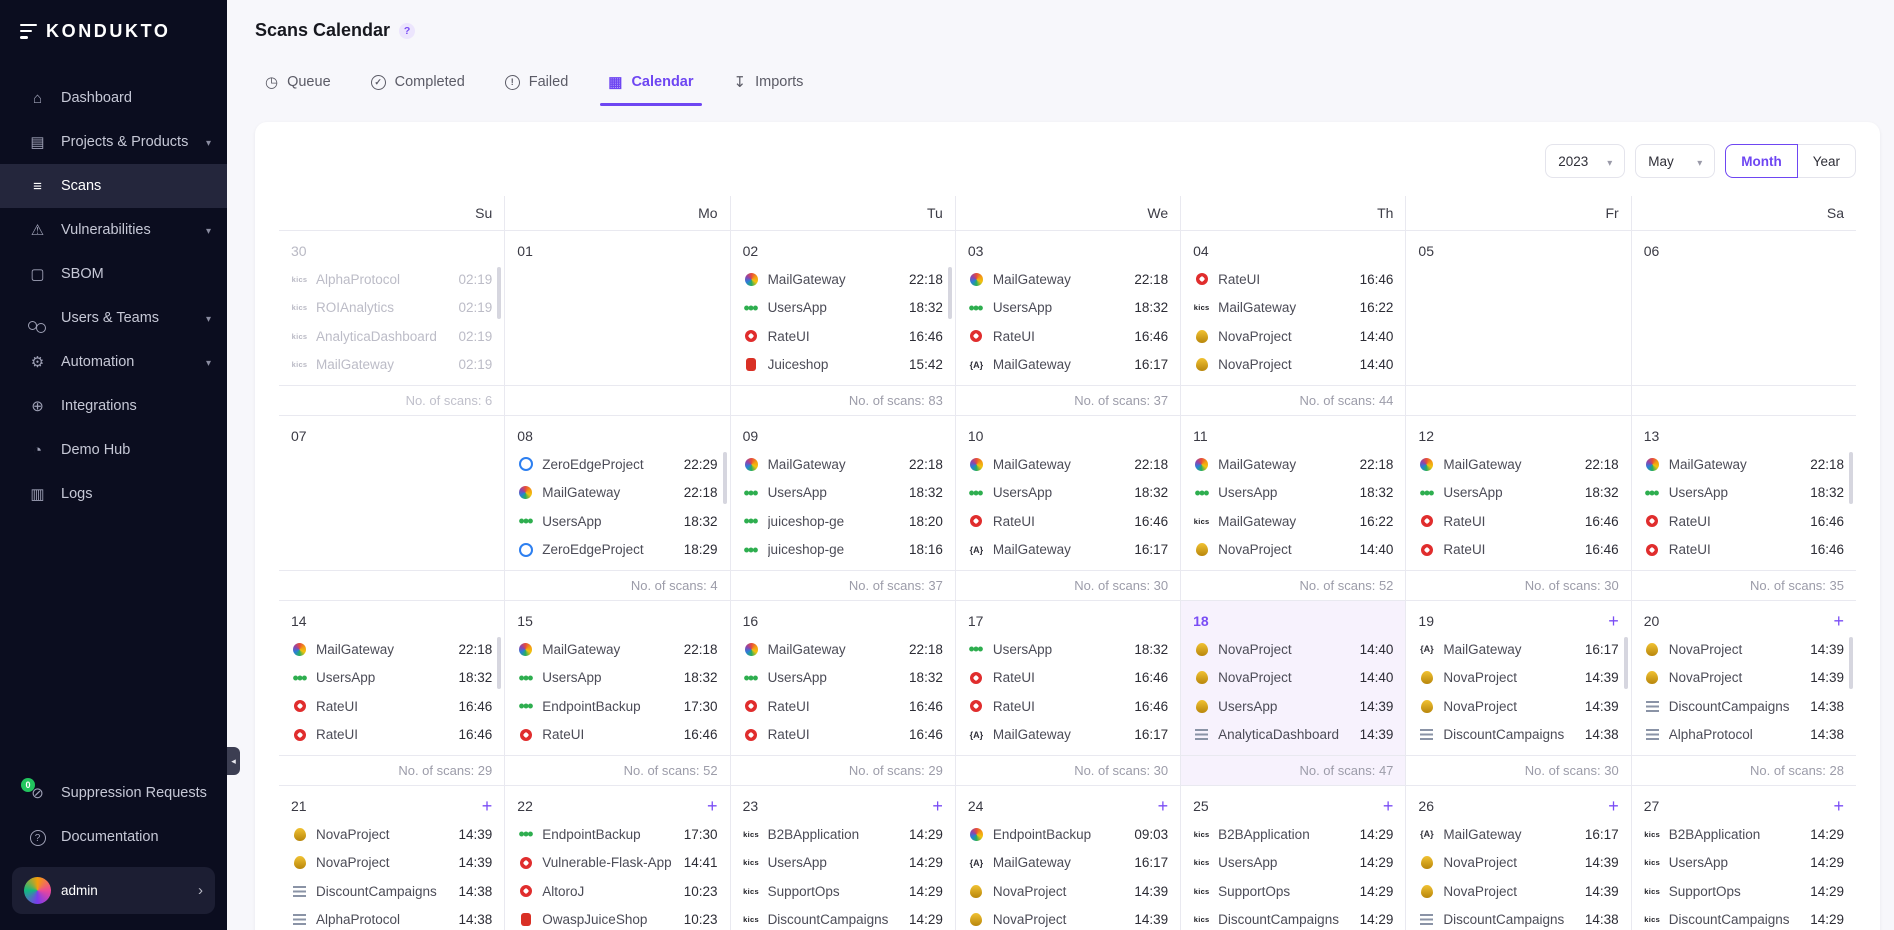 The image size is (1894, 930). Describe the element at coordinates (1293, 308) in the screenshot. I see `scan-entry: kics MailGateway 16:22` at that location.